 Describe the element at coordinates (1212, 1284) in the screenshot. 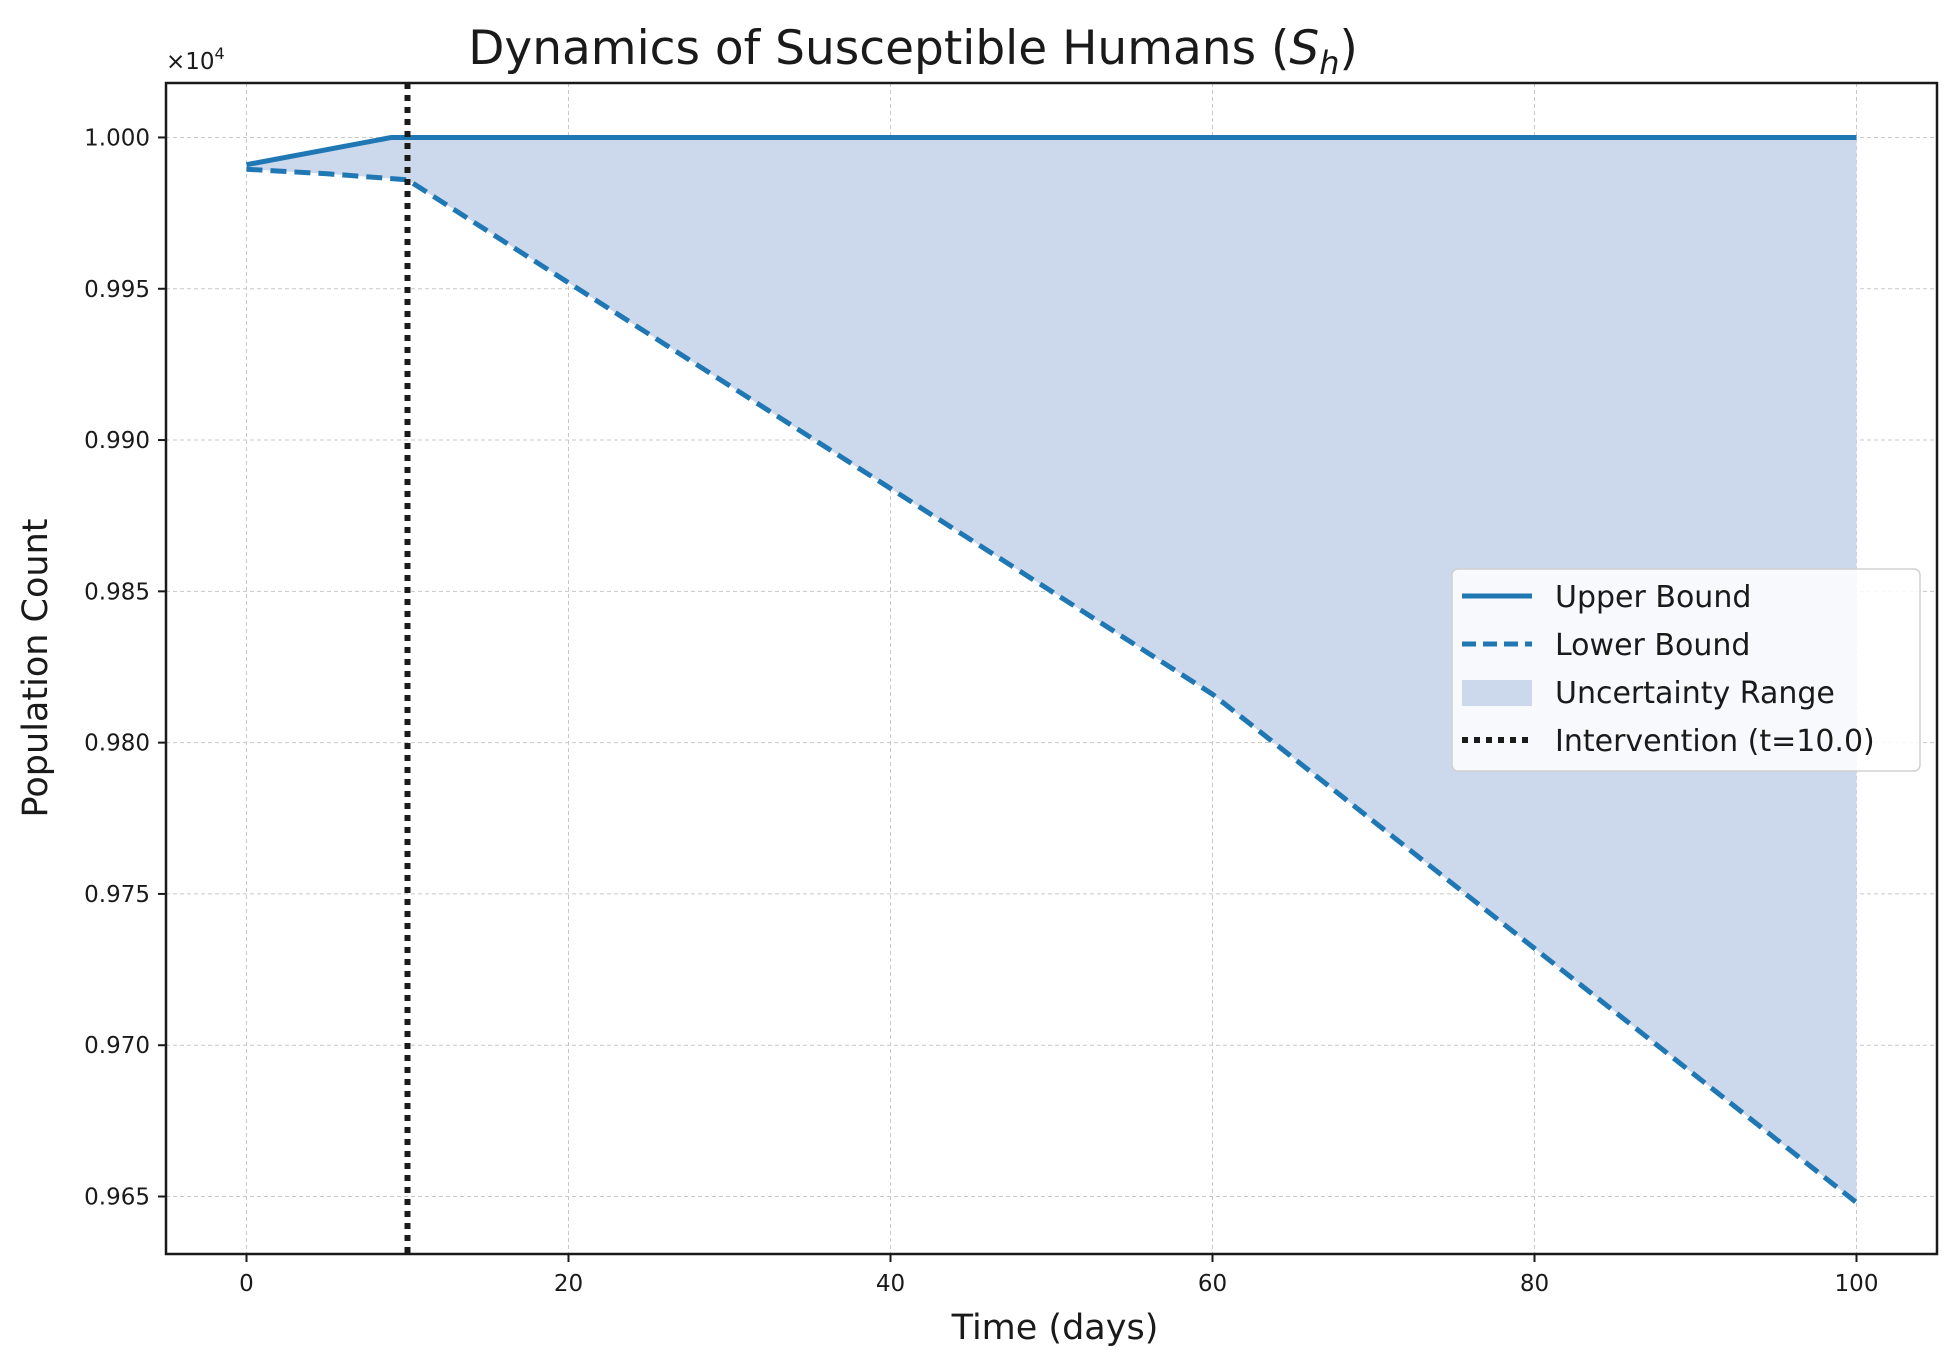

I see `x-tick-label: 60` at that location.